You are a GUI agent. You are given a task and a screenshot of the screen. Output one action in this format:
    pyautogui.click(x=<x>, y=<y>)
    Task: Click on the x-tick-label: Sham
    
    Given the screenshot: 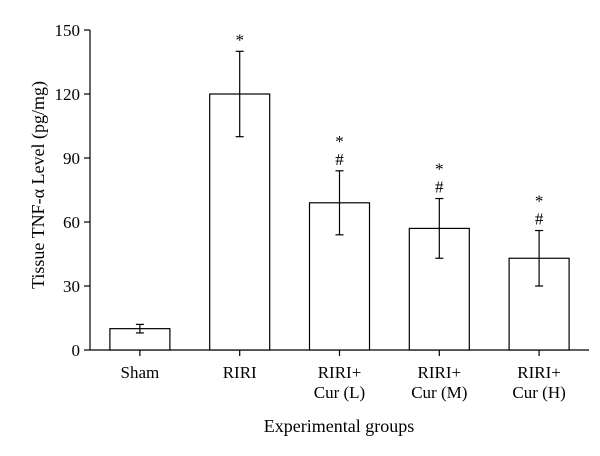 What is the action you would take?
    pyautogui.click(x=140, y=372)
    